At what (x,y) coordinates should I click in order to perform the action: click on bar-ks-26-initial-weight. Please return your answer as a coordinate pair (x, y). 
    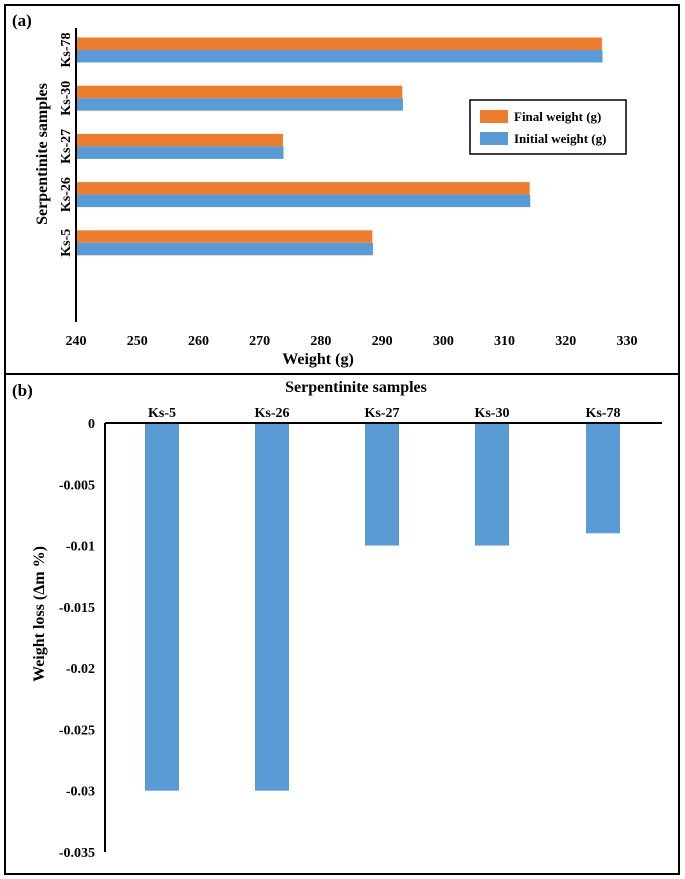
    Looking at the image, I should click on (303, 201).